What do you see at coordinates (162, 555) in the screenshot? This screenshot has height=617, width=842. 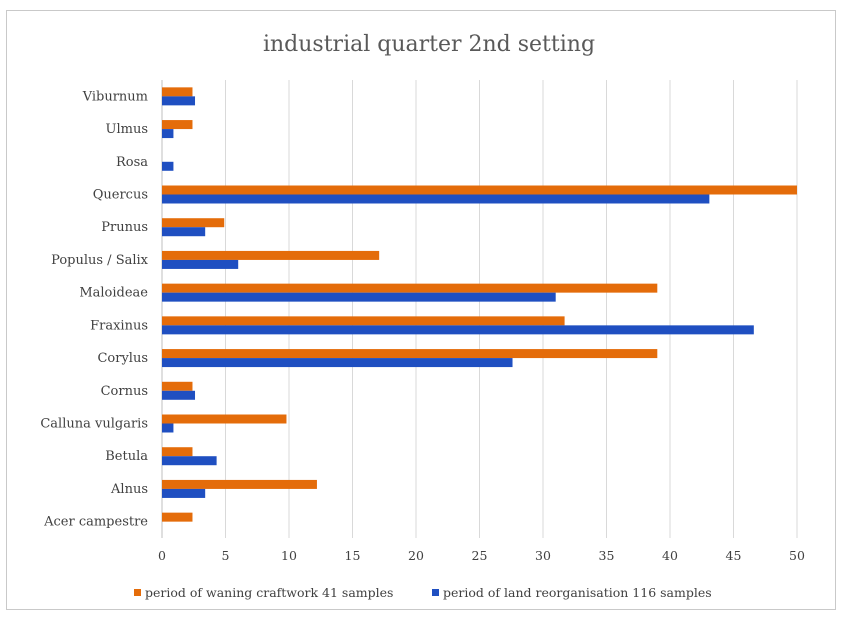 I see `x-tick-label: 0` at bounding box center [162, 555].